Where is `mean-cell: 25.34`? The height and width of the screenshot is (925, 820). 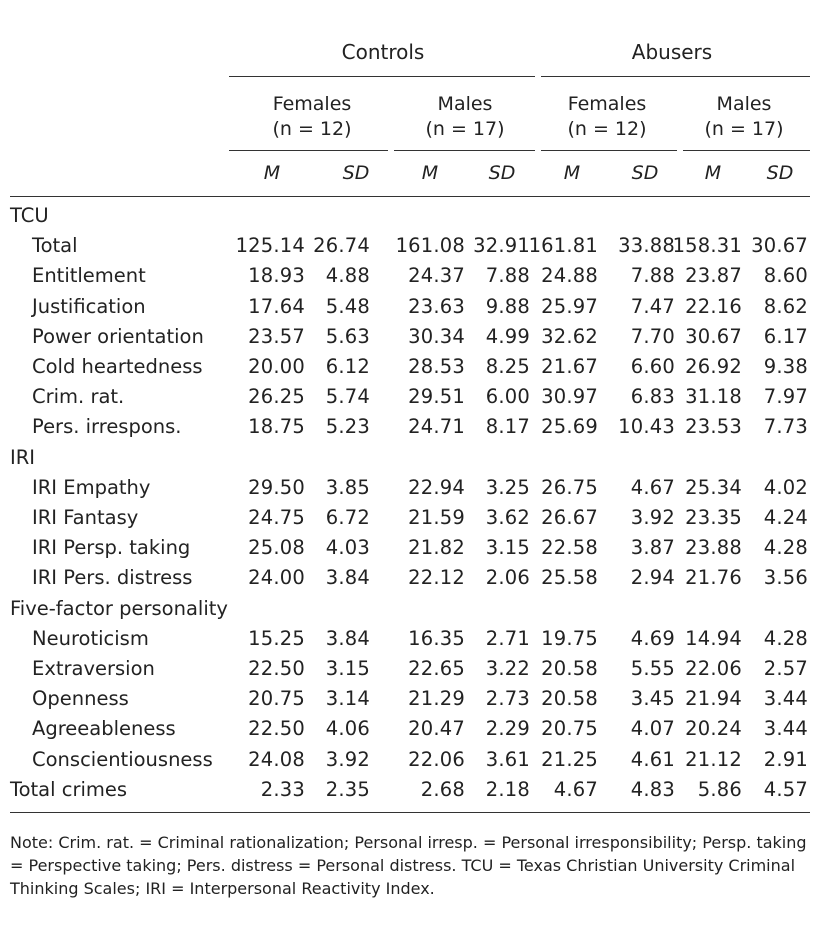 mean-cell: 25.34 is located at coordinates (713, 487).